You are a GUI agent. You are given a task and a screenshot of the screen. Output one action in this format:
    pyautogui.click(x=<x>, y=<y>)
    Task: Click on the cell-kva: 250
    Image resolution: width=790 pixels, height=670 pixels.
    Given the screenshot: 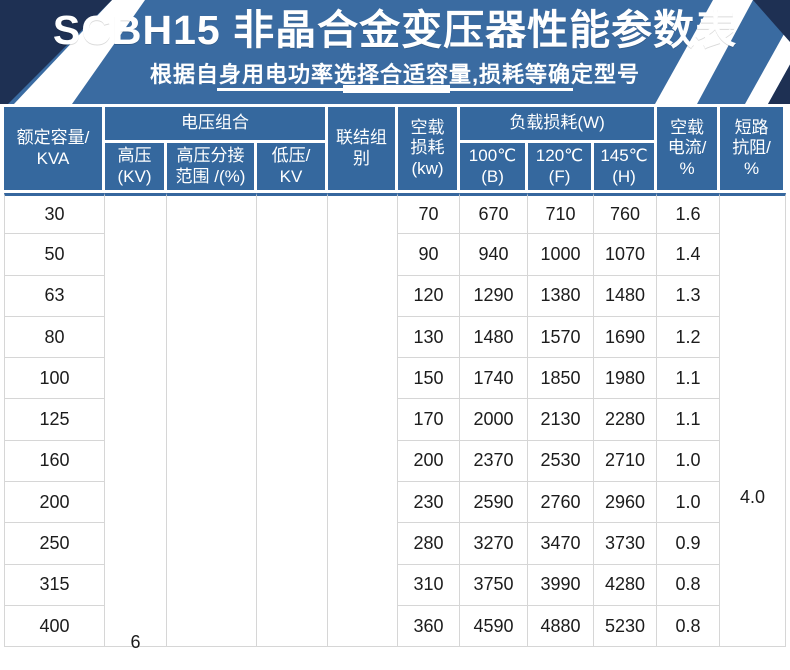 What is the action you would take?
    pyautogui.click(x=54, y=544)
    